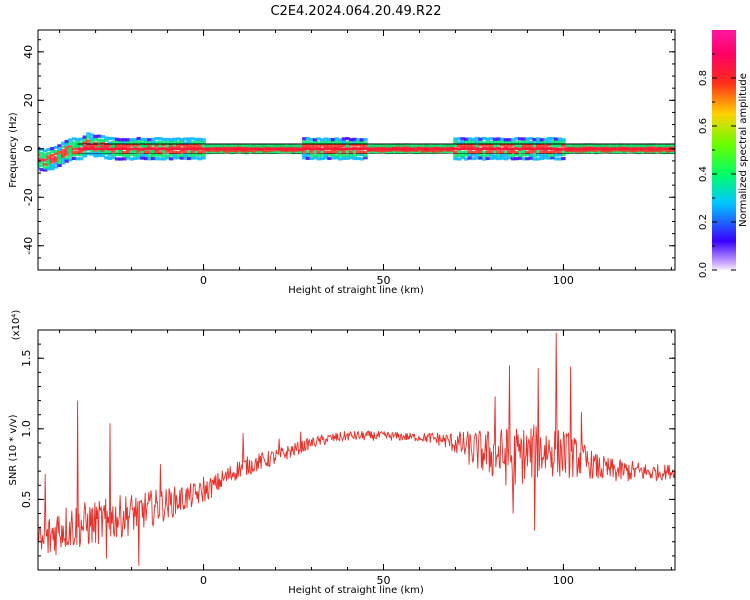  Describe the element at coordinates (383, 580) in the screenshot. I see `snr-xtick-label: 50` at that location.